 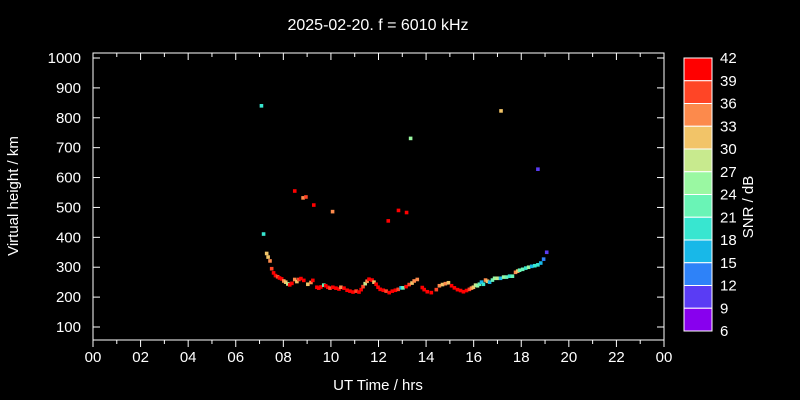 What do you see at coordinates (68, 237) in the screenshot?
I see `y-tick-label: 400` at bounding box center [68, 237].